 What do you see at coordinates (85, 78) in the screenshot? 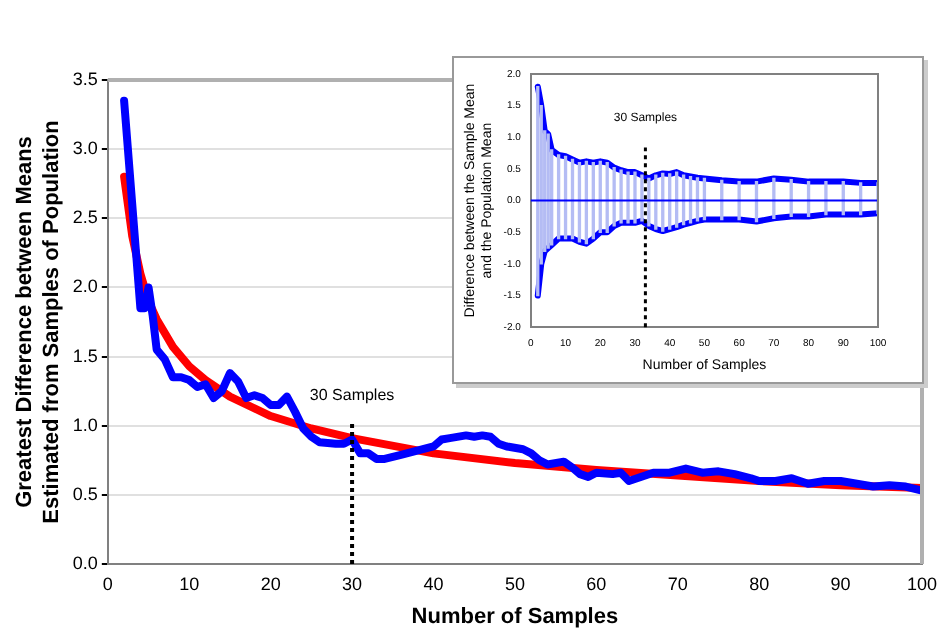
I see `y-tick-label: 3.5` at bounding box center [85, 78].